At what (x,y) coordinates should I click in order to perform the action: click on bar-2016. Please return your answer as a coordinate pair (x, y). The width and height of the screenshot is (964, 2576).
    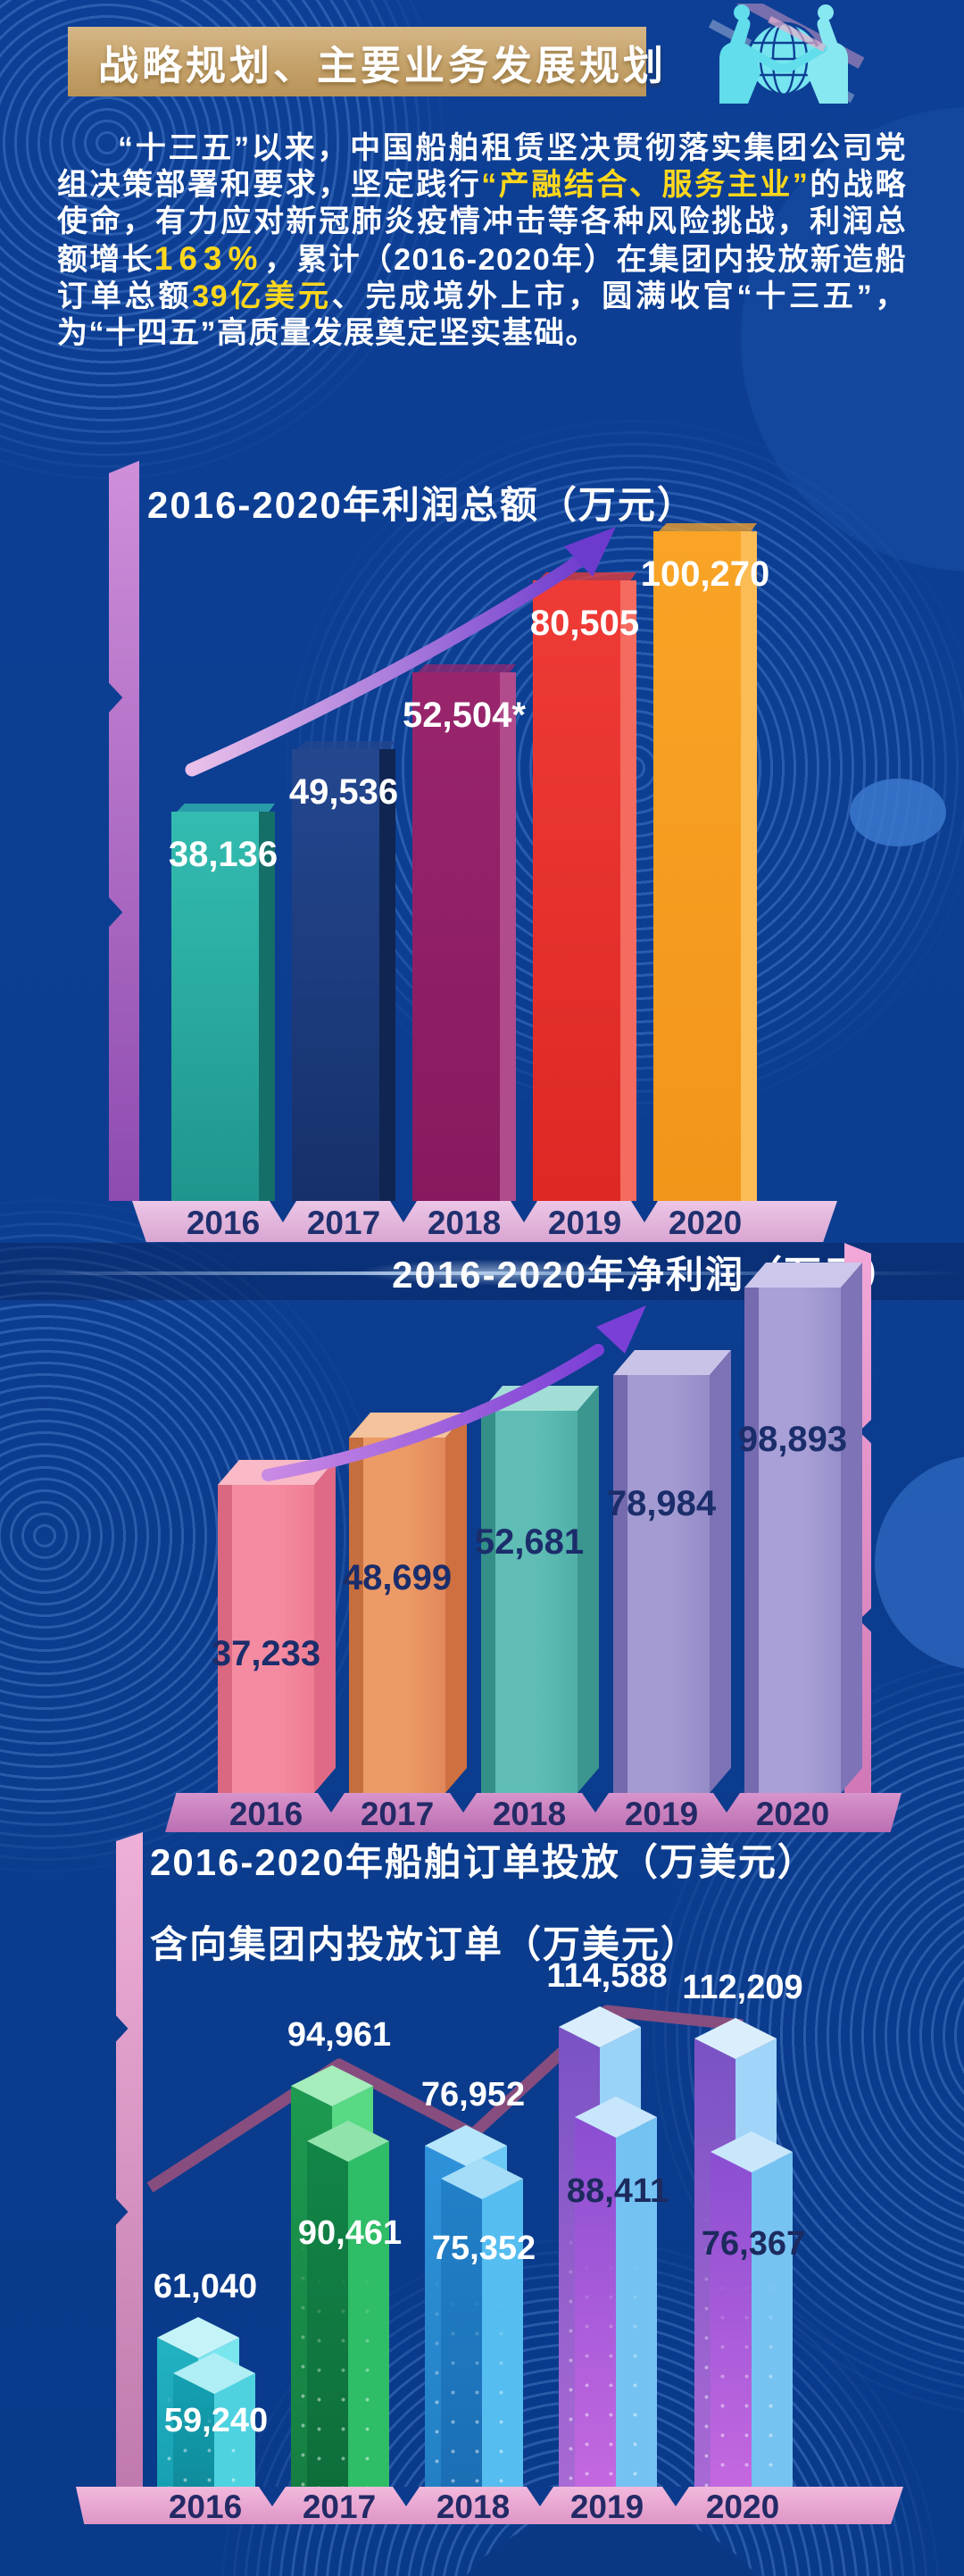
    Looking at the image, I should click on (277, 1626).